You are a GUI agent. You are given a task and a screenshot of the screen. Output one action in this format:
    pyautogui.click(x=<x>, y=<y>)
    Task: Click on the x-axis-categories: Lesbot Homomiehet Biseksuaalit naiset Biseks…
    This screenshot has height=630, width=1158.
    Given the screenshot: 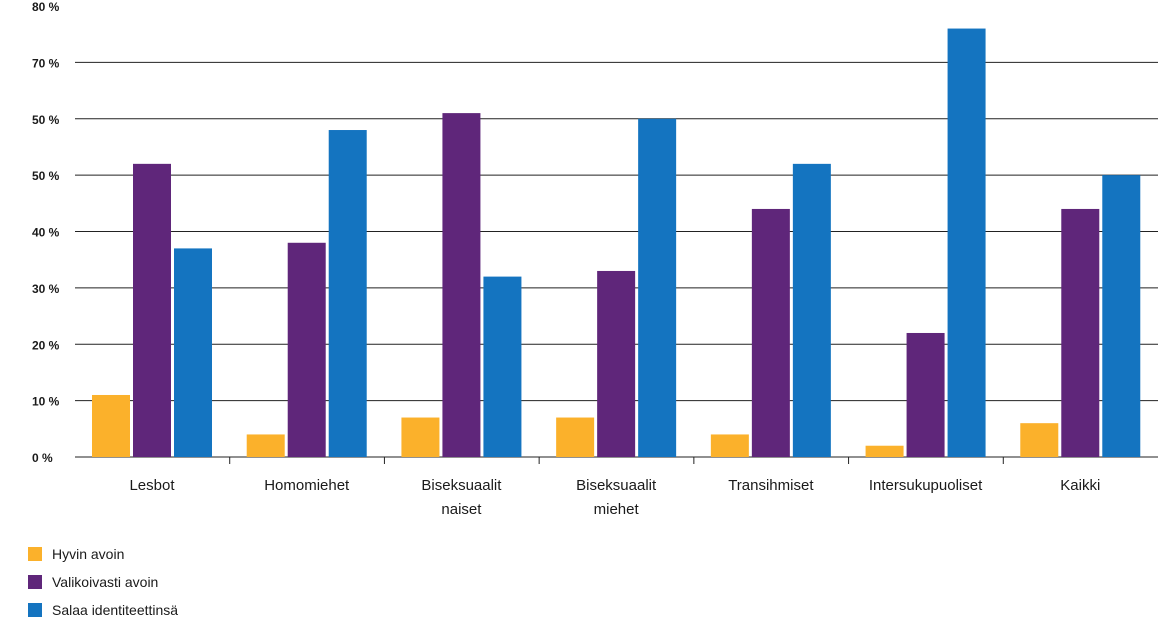 What is the action you would take?
    pyautogui.click(x=614, y=487)
    